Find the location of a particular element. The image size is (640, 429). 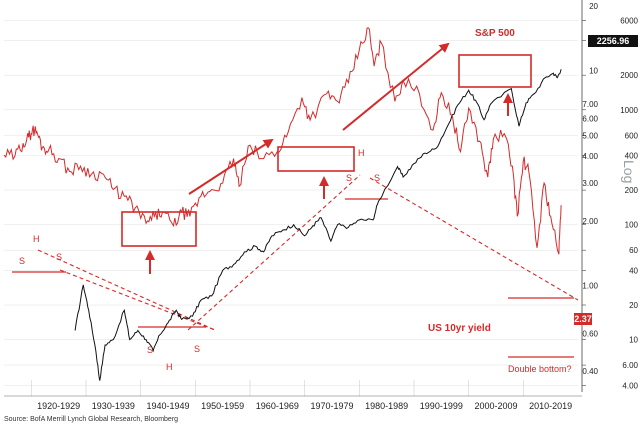

sp500-tick-label: 1000 is located at coordinates (629, 110).